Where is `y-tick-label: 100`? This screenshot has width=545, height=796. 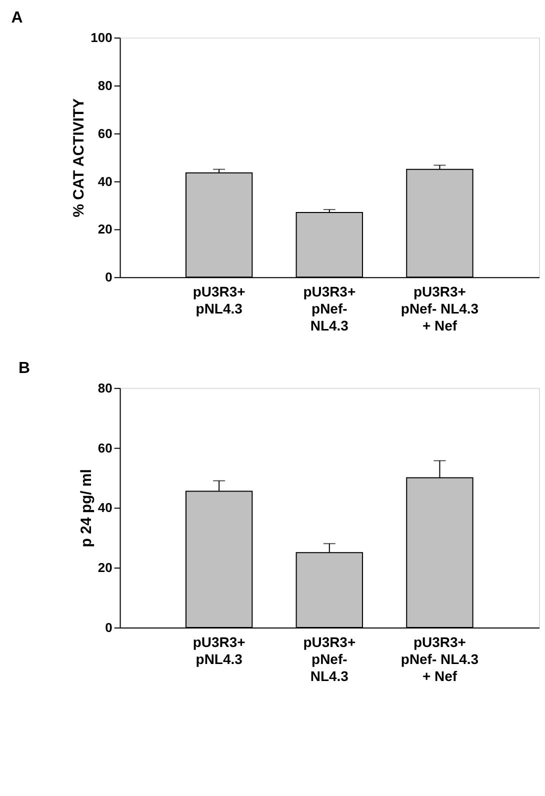
y-tick-label: 100 is located at coordinates (101, 38).